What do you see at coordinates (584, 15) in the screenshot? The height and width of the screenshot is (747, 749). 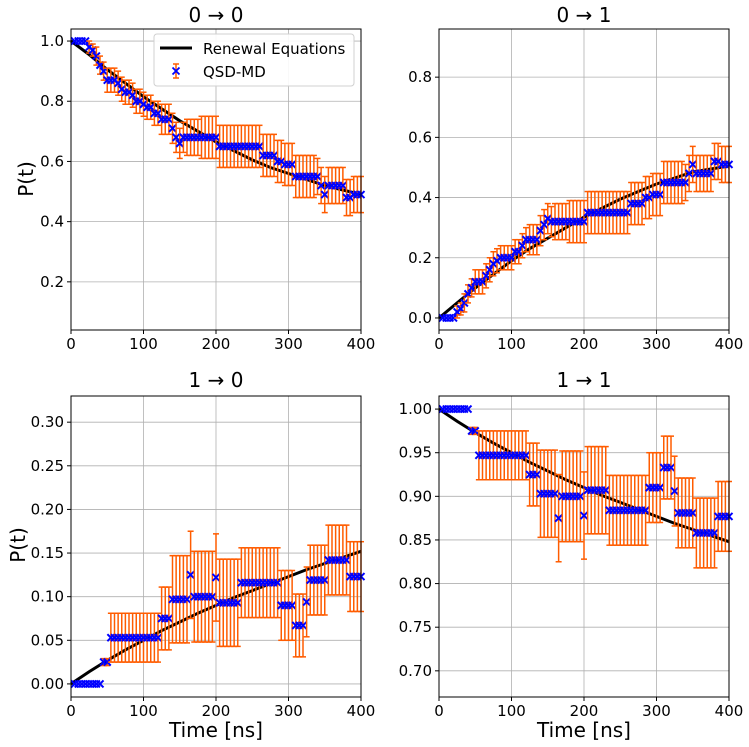 I see `panel-title: 0 → 1` at bounding box center [584, 15].